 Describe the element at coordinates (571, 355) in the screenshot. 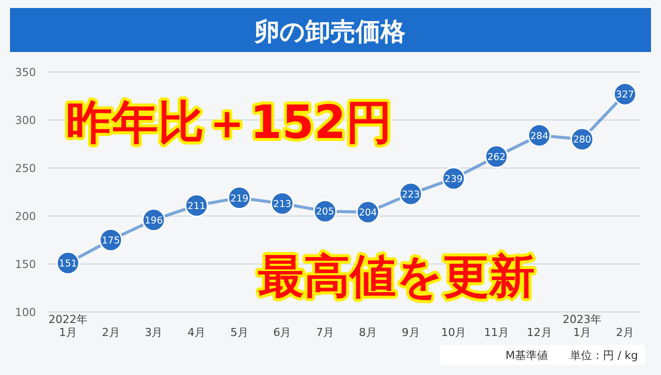

I see `text: M基準値 単位：円 / kg` at that location.